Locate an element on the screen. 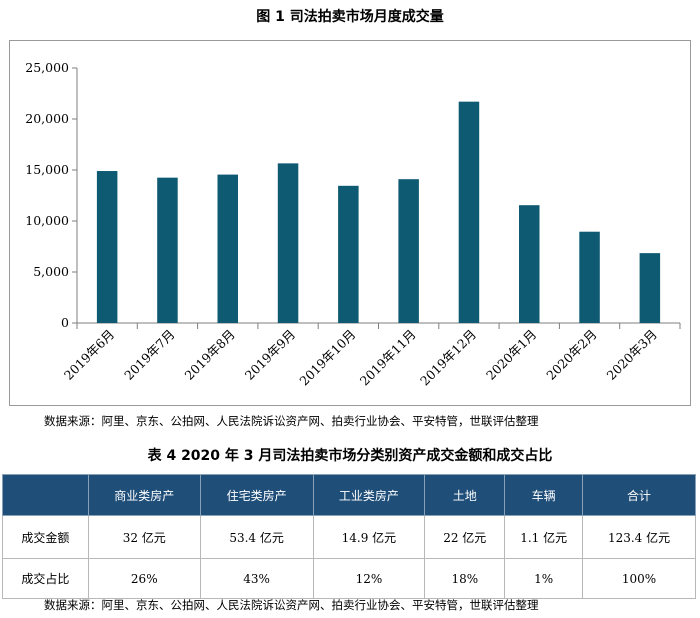 The height and width of the screenshot is (618, 700). table-cell: 1% is located at coordinates (544, 578).